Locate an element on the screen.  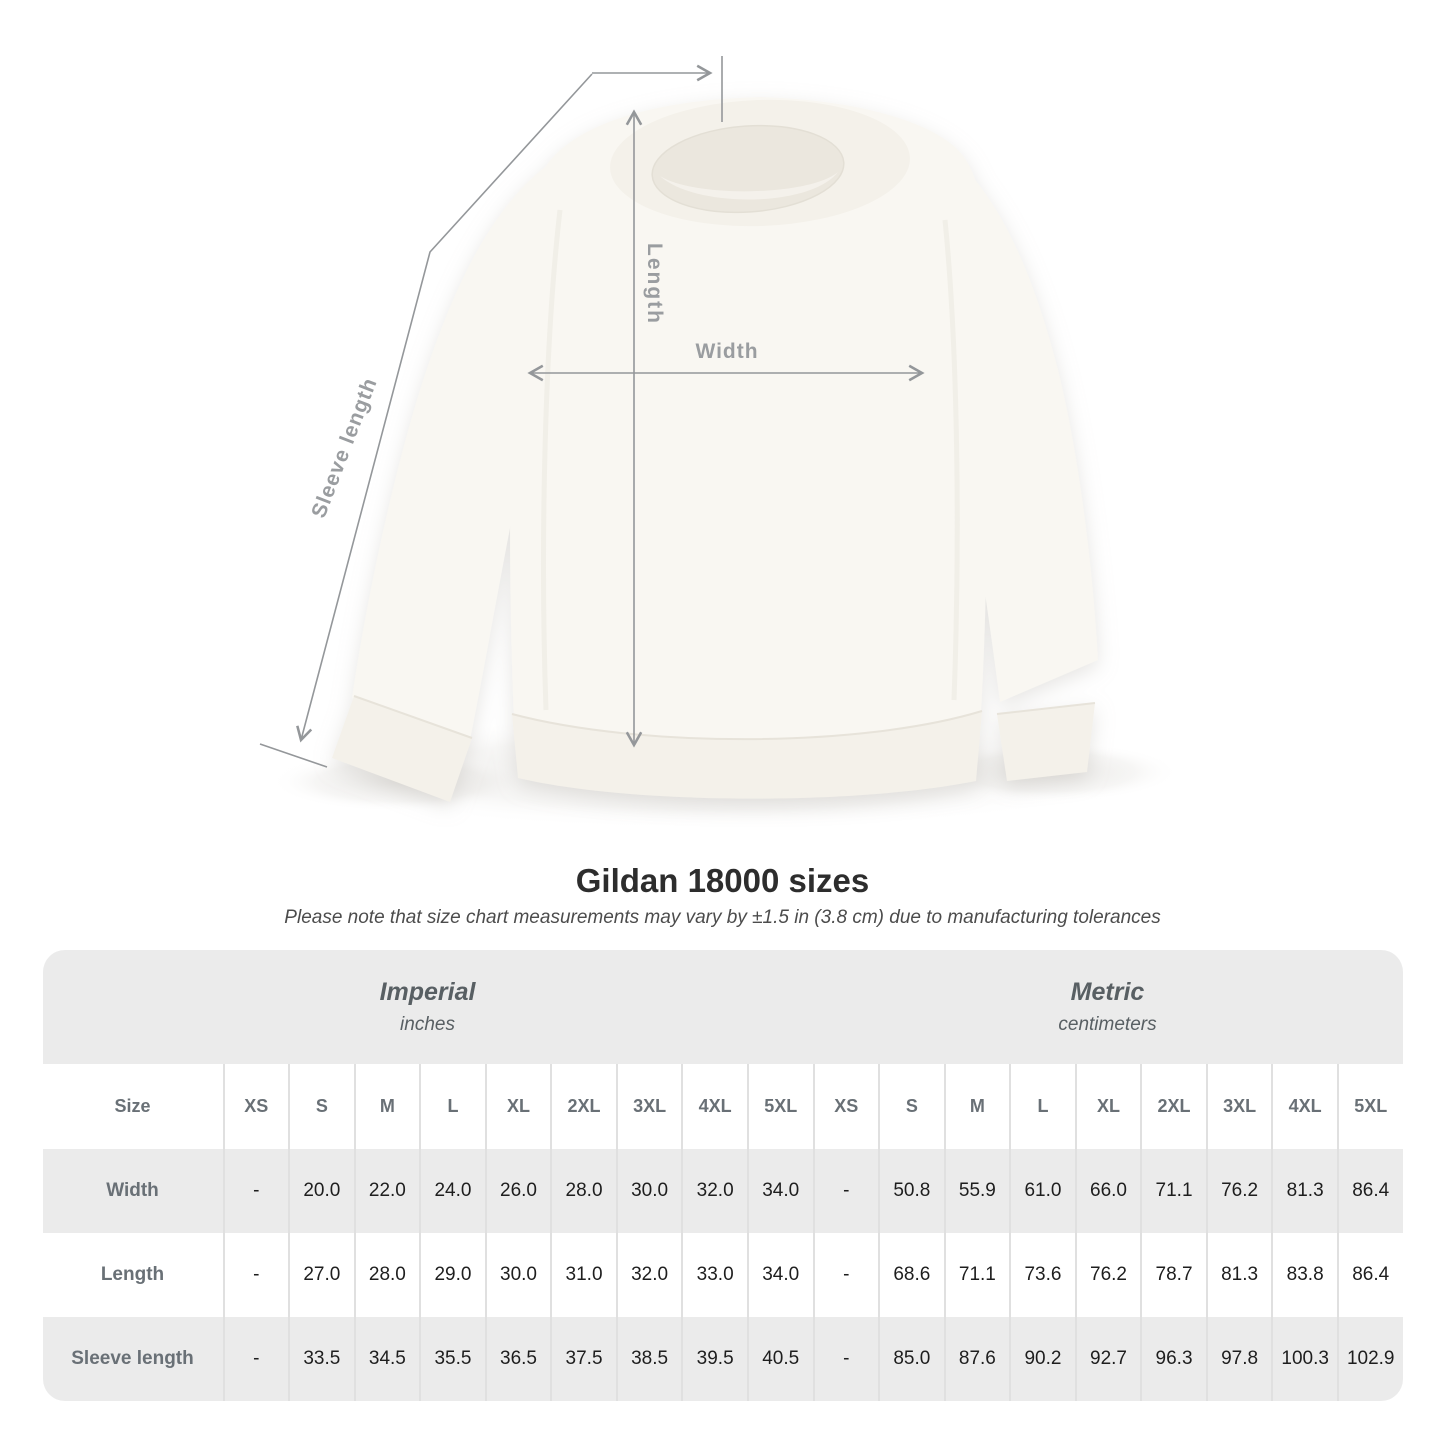
imperial-value-cell: 37.5 is located at coordinates (583, 1359).